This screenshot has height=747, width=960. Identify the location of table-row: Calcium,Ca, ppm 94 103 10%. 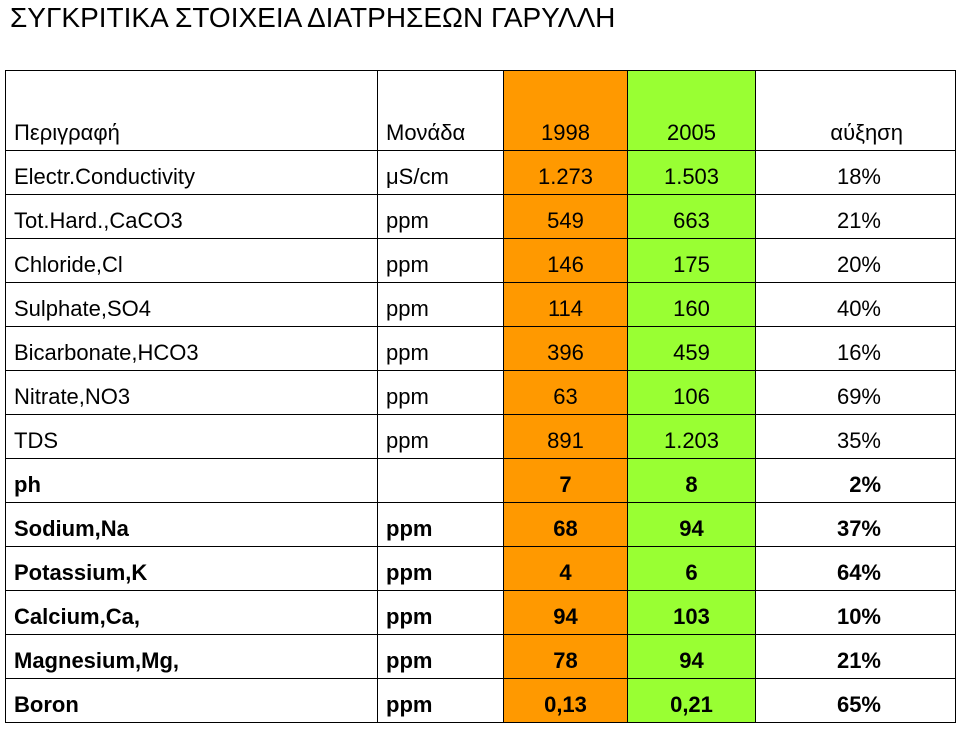
(480, 612).